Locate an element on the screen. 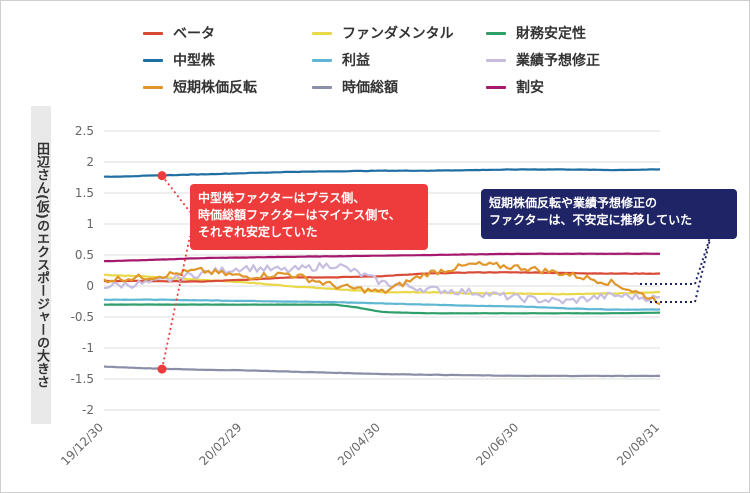 This screenshot has height=493, width=750. y-tick-label: 1 is located at coordinates (90, 224).